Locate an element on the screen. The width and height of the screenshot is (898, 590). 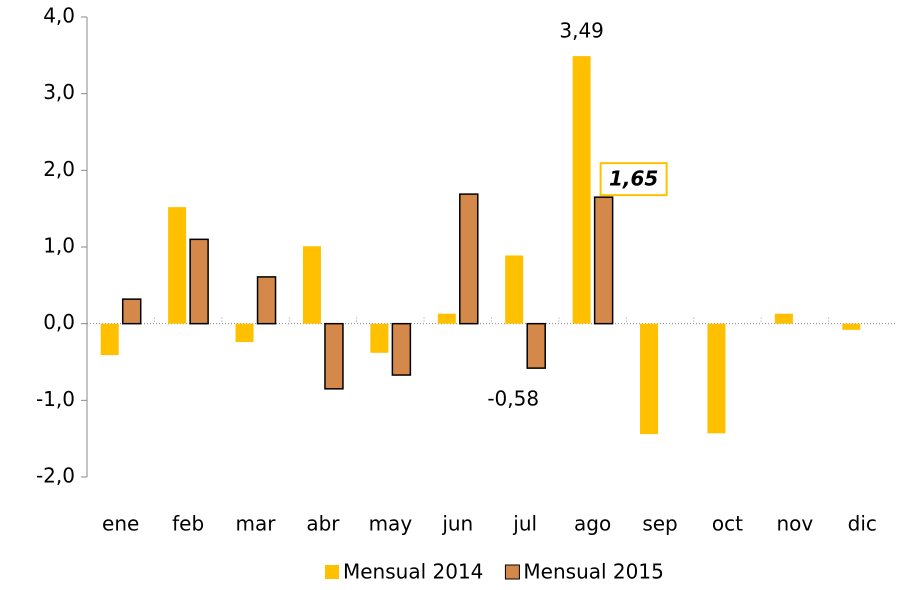
y-tick-label: 2,0 is located at coordinates (59, 169).